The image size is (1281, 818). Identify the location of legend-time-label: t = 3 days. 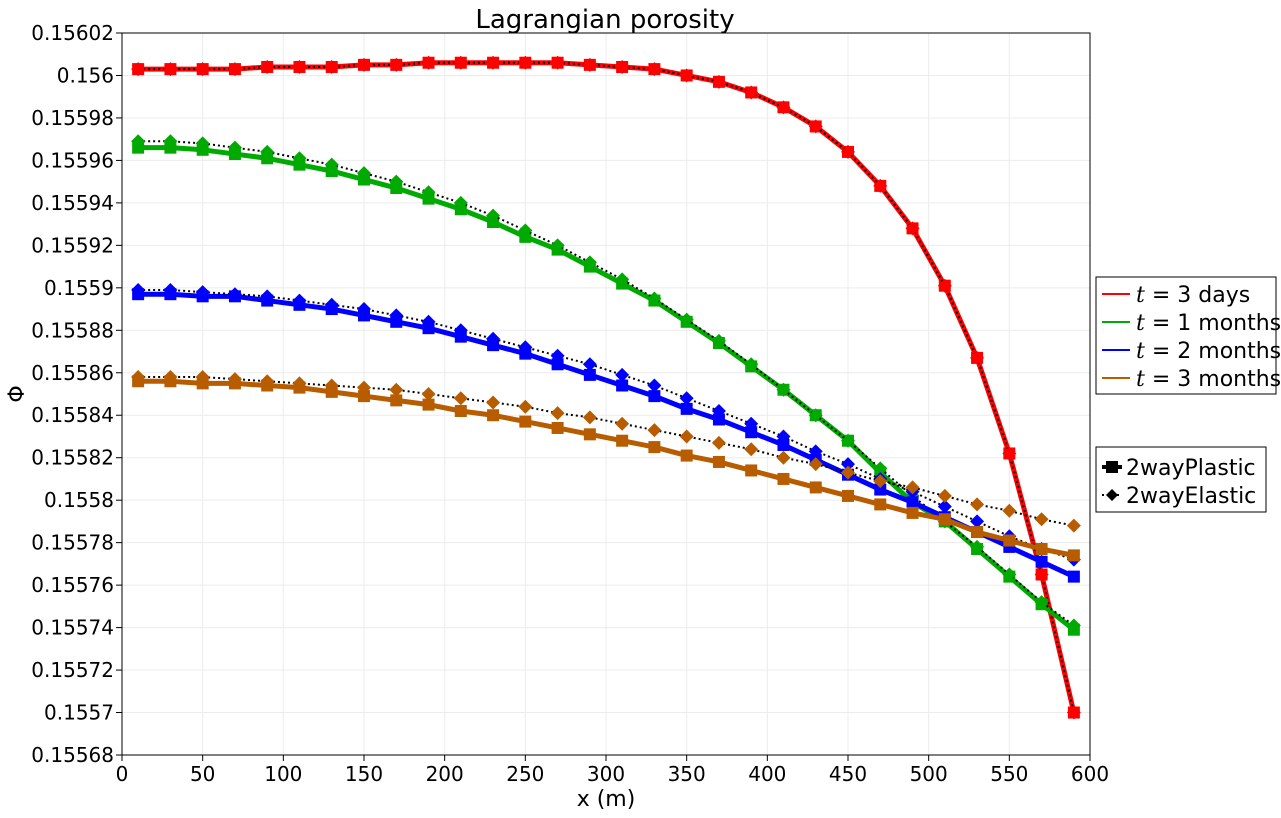
(1193, 295).